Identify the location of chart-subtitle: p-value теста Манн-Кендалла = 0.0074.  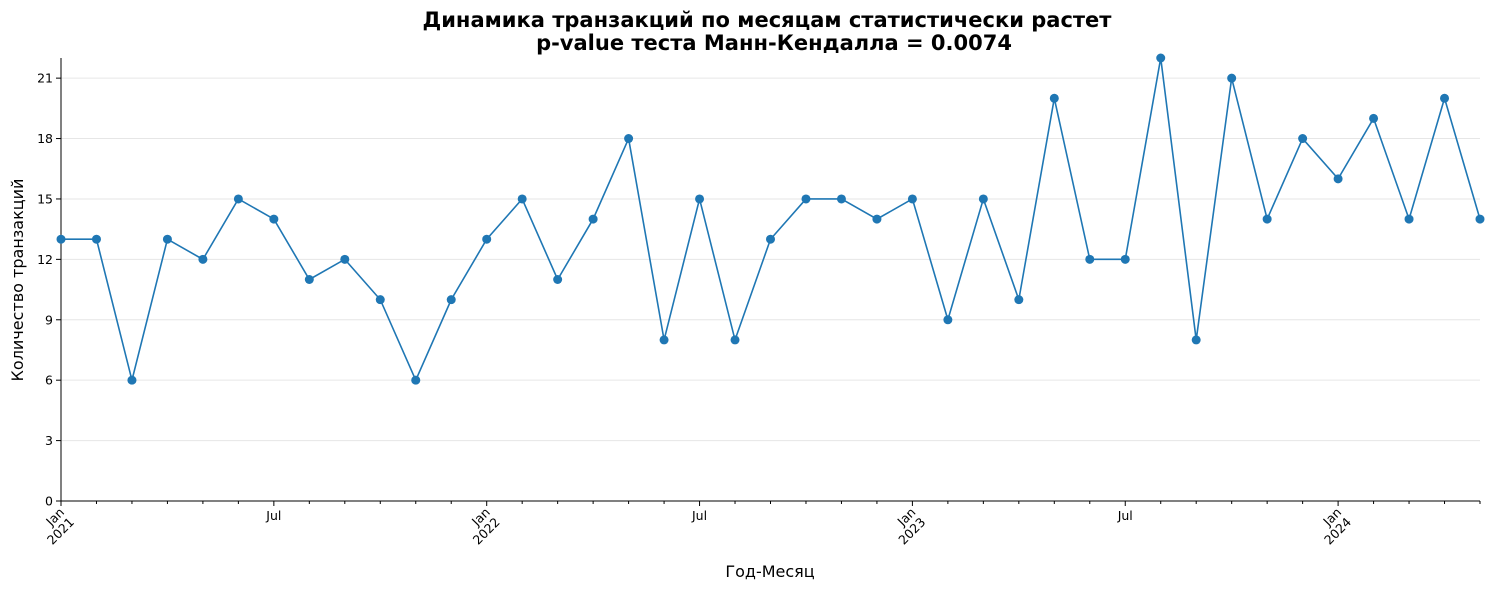
(774, 43).